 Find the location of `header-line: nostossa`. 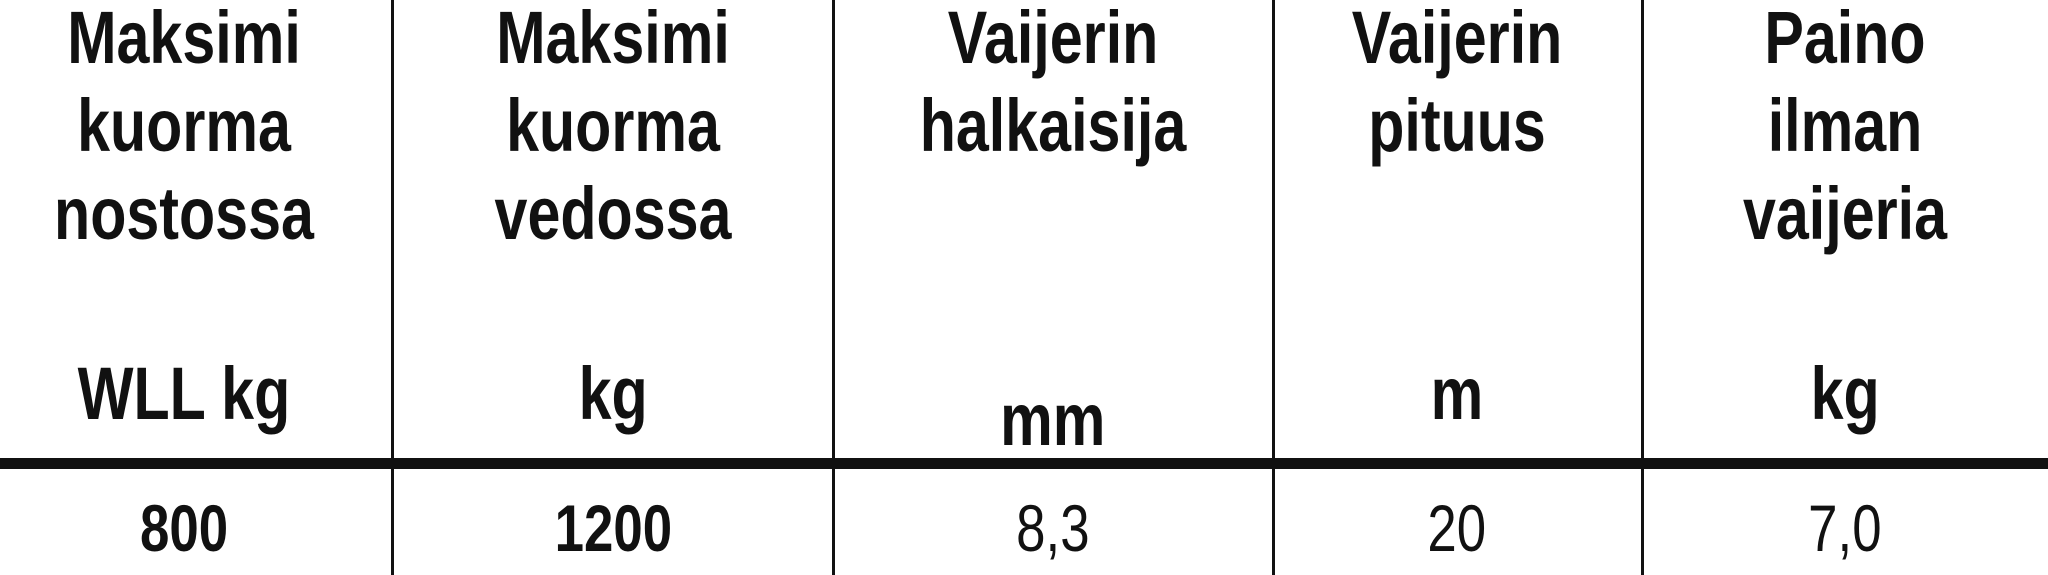

header-line: nostossa is located at coordinates (184, 213).